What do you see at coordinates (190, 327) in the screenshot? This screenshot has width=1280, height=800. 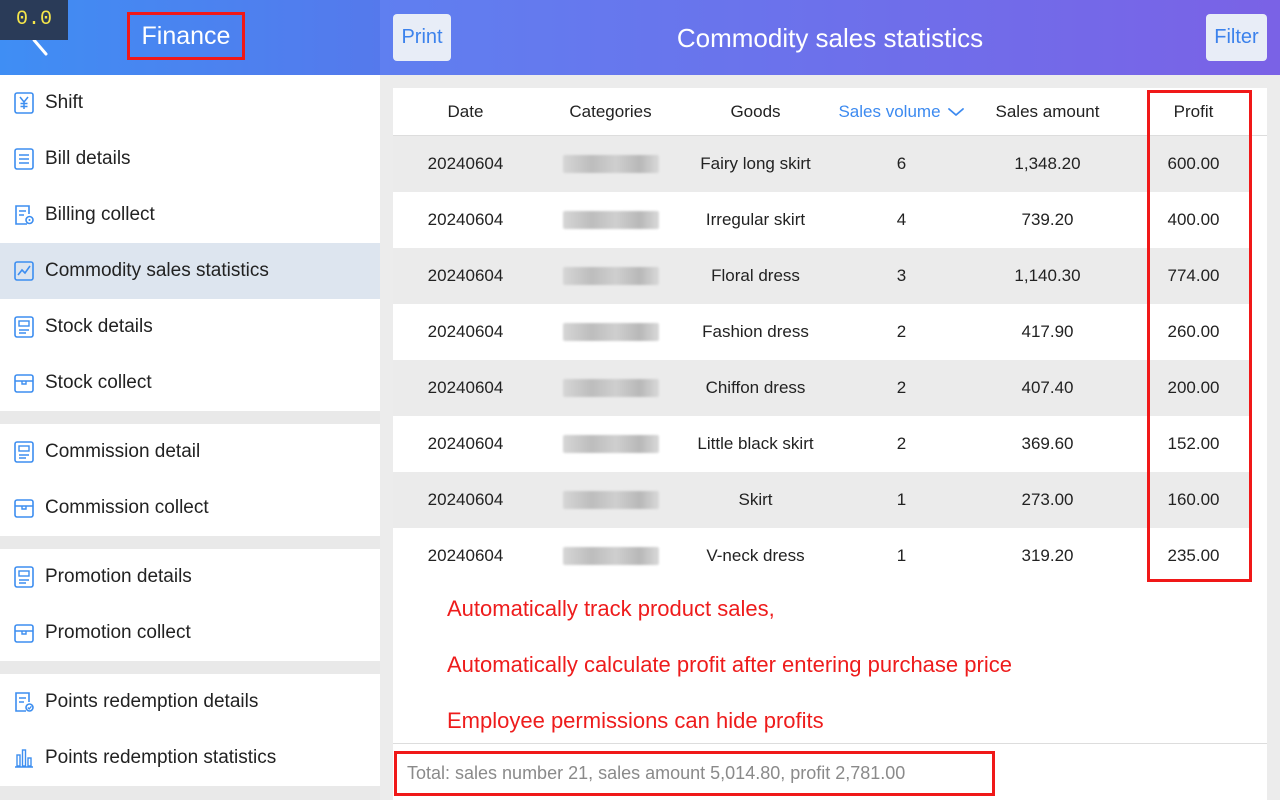 I see `sidebar-item-stock-details: Stock details` at bounding box center [190, 327].